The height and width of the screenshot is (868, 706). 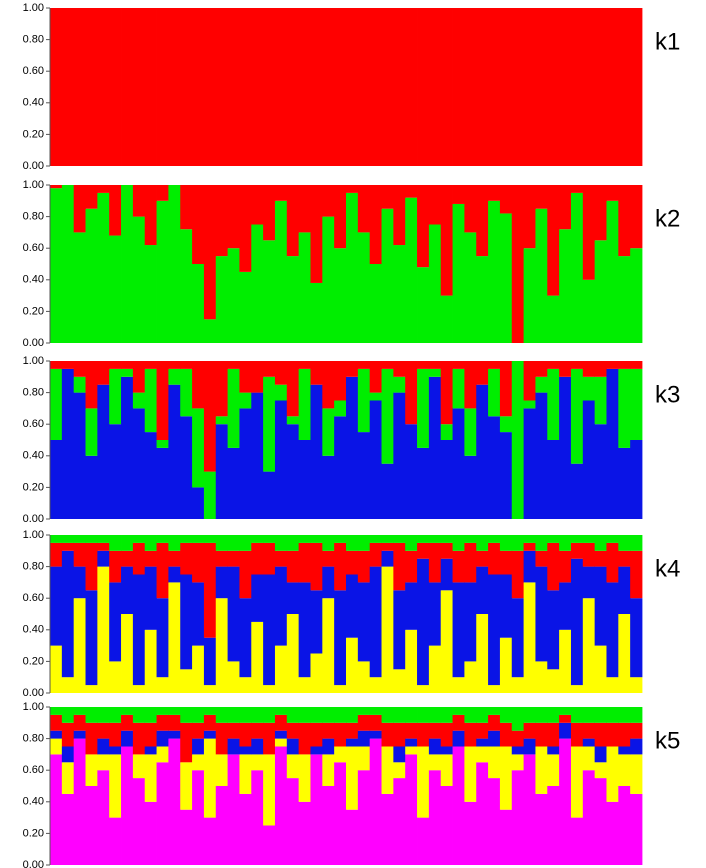 What do you see at coordinates (33, 311) in the screenshot?
I see `y-tick-label: 0.20` at bounding box center [33, 311].